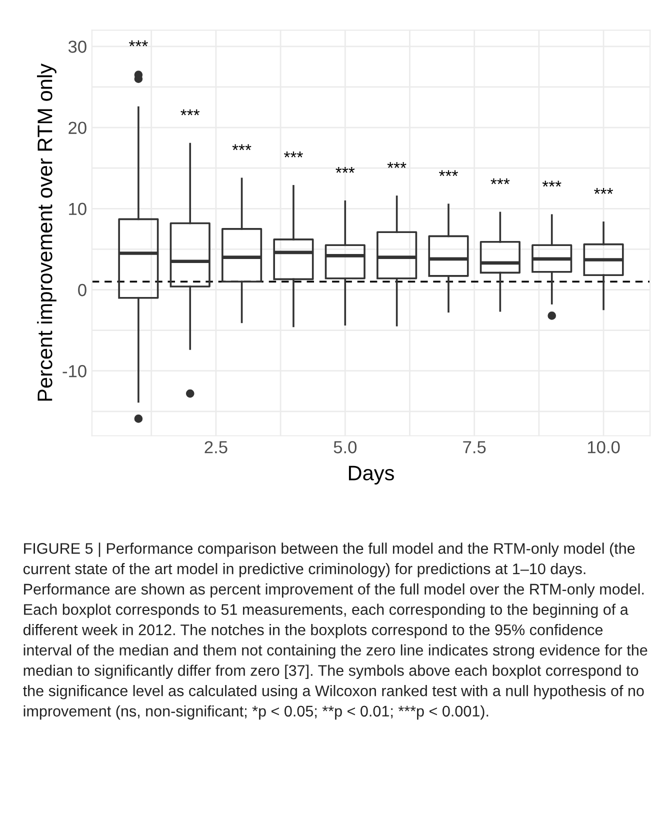 The height and width of the screenshot is (816, 652). What do you see at coordinates (371, 475) in the screenshot?
I see `x-axis-title: Days` at bounding box center [371, 475].